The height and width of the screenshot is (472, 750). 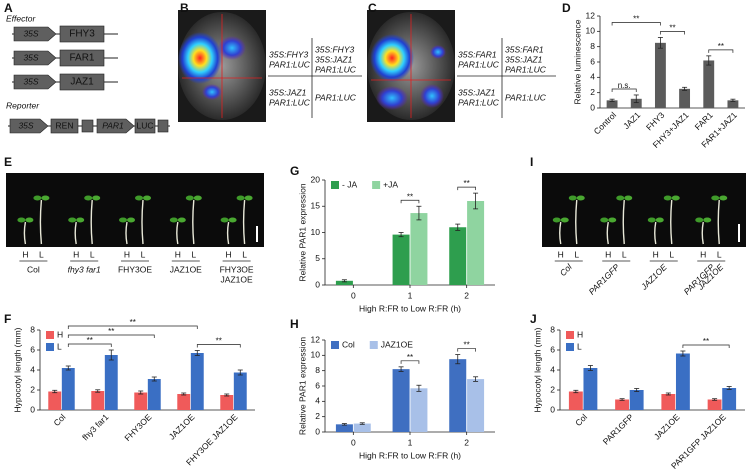 I want to click on y-tick-label: 6, so click(x=552, y=349).